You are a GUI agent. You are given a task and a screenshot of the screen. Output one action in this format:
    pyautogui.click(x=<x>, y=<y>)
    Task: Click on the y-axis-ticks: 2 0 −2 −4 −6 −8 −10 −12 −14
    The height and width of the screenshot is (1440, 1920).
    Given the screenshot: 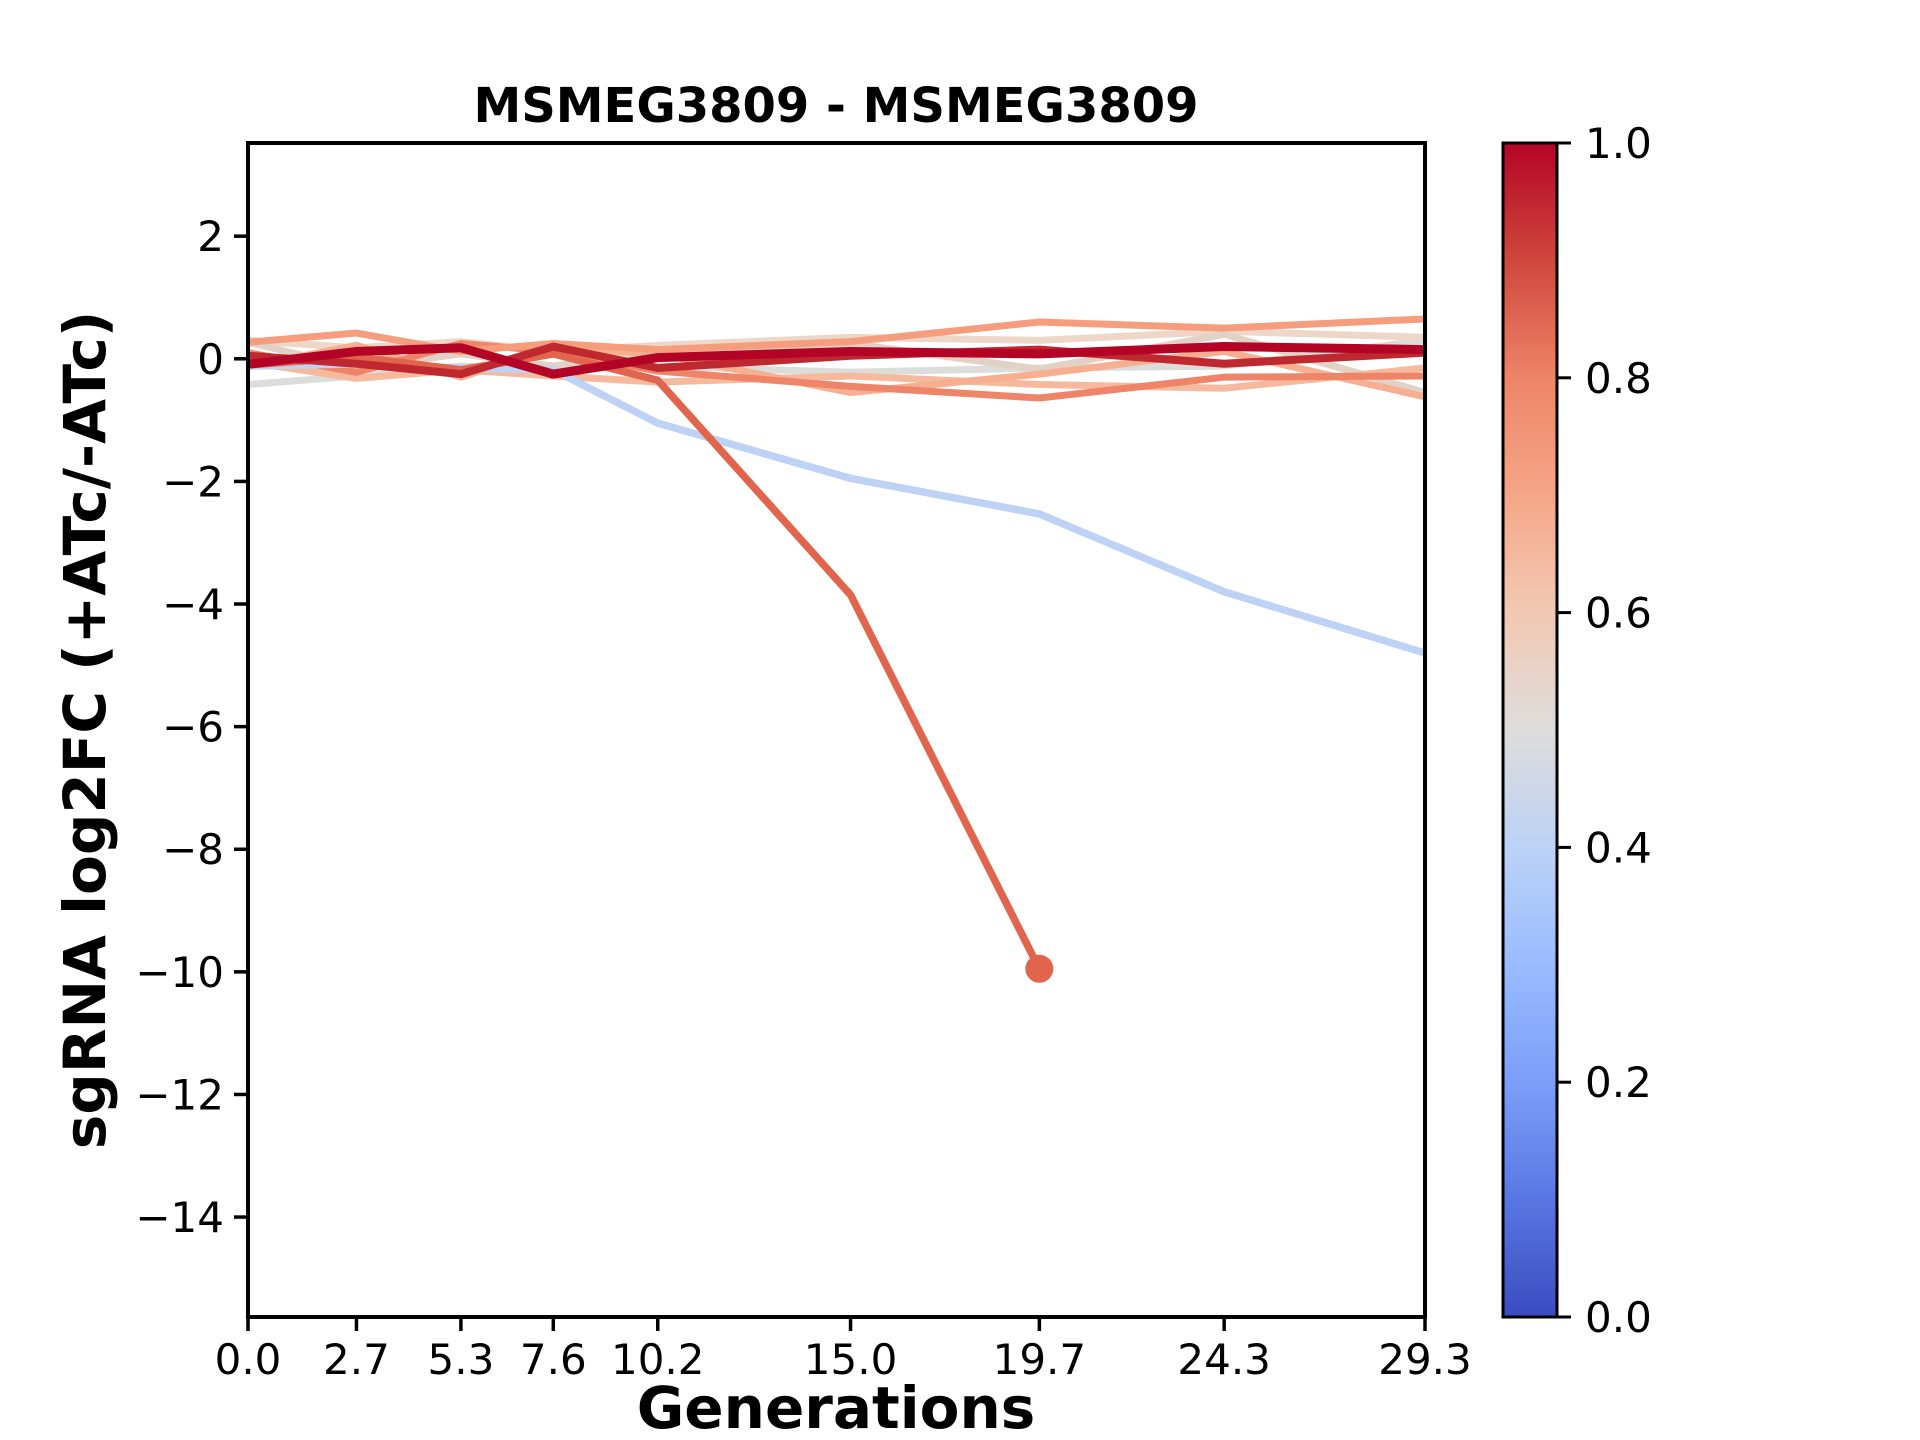 What is the action you would take?
    pyautogui.click(x=191, y=727)
    